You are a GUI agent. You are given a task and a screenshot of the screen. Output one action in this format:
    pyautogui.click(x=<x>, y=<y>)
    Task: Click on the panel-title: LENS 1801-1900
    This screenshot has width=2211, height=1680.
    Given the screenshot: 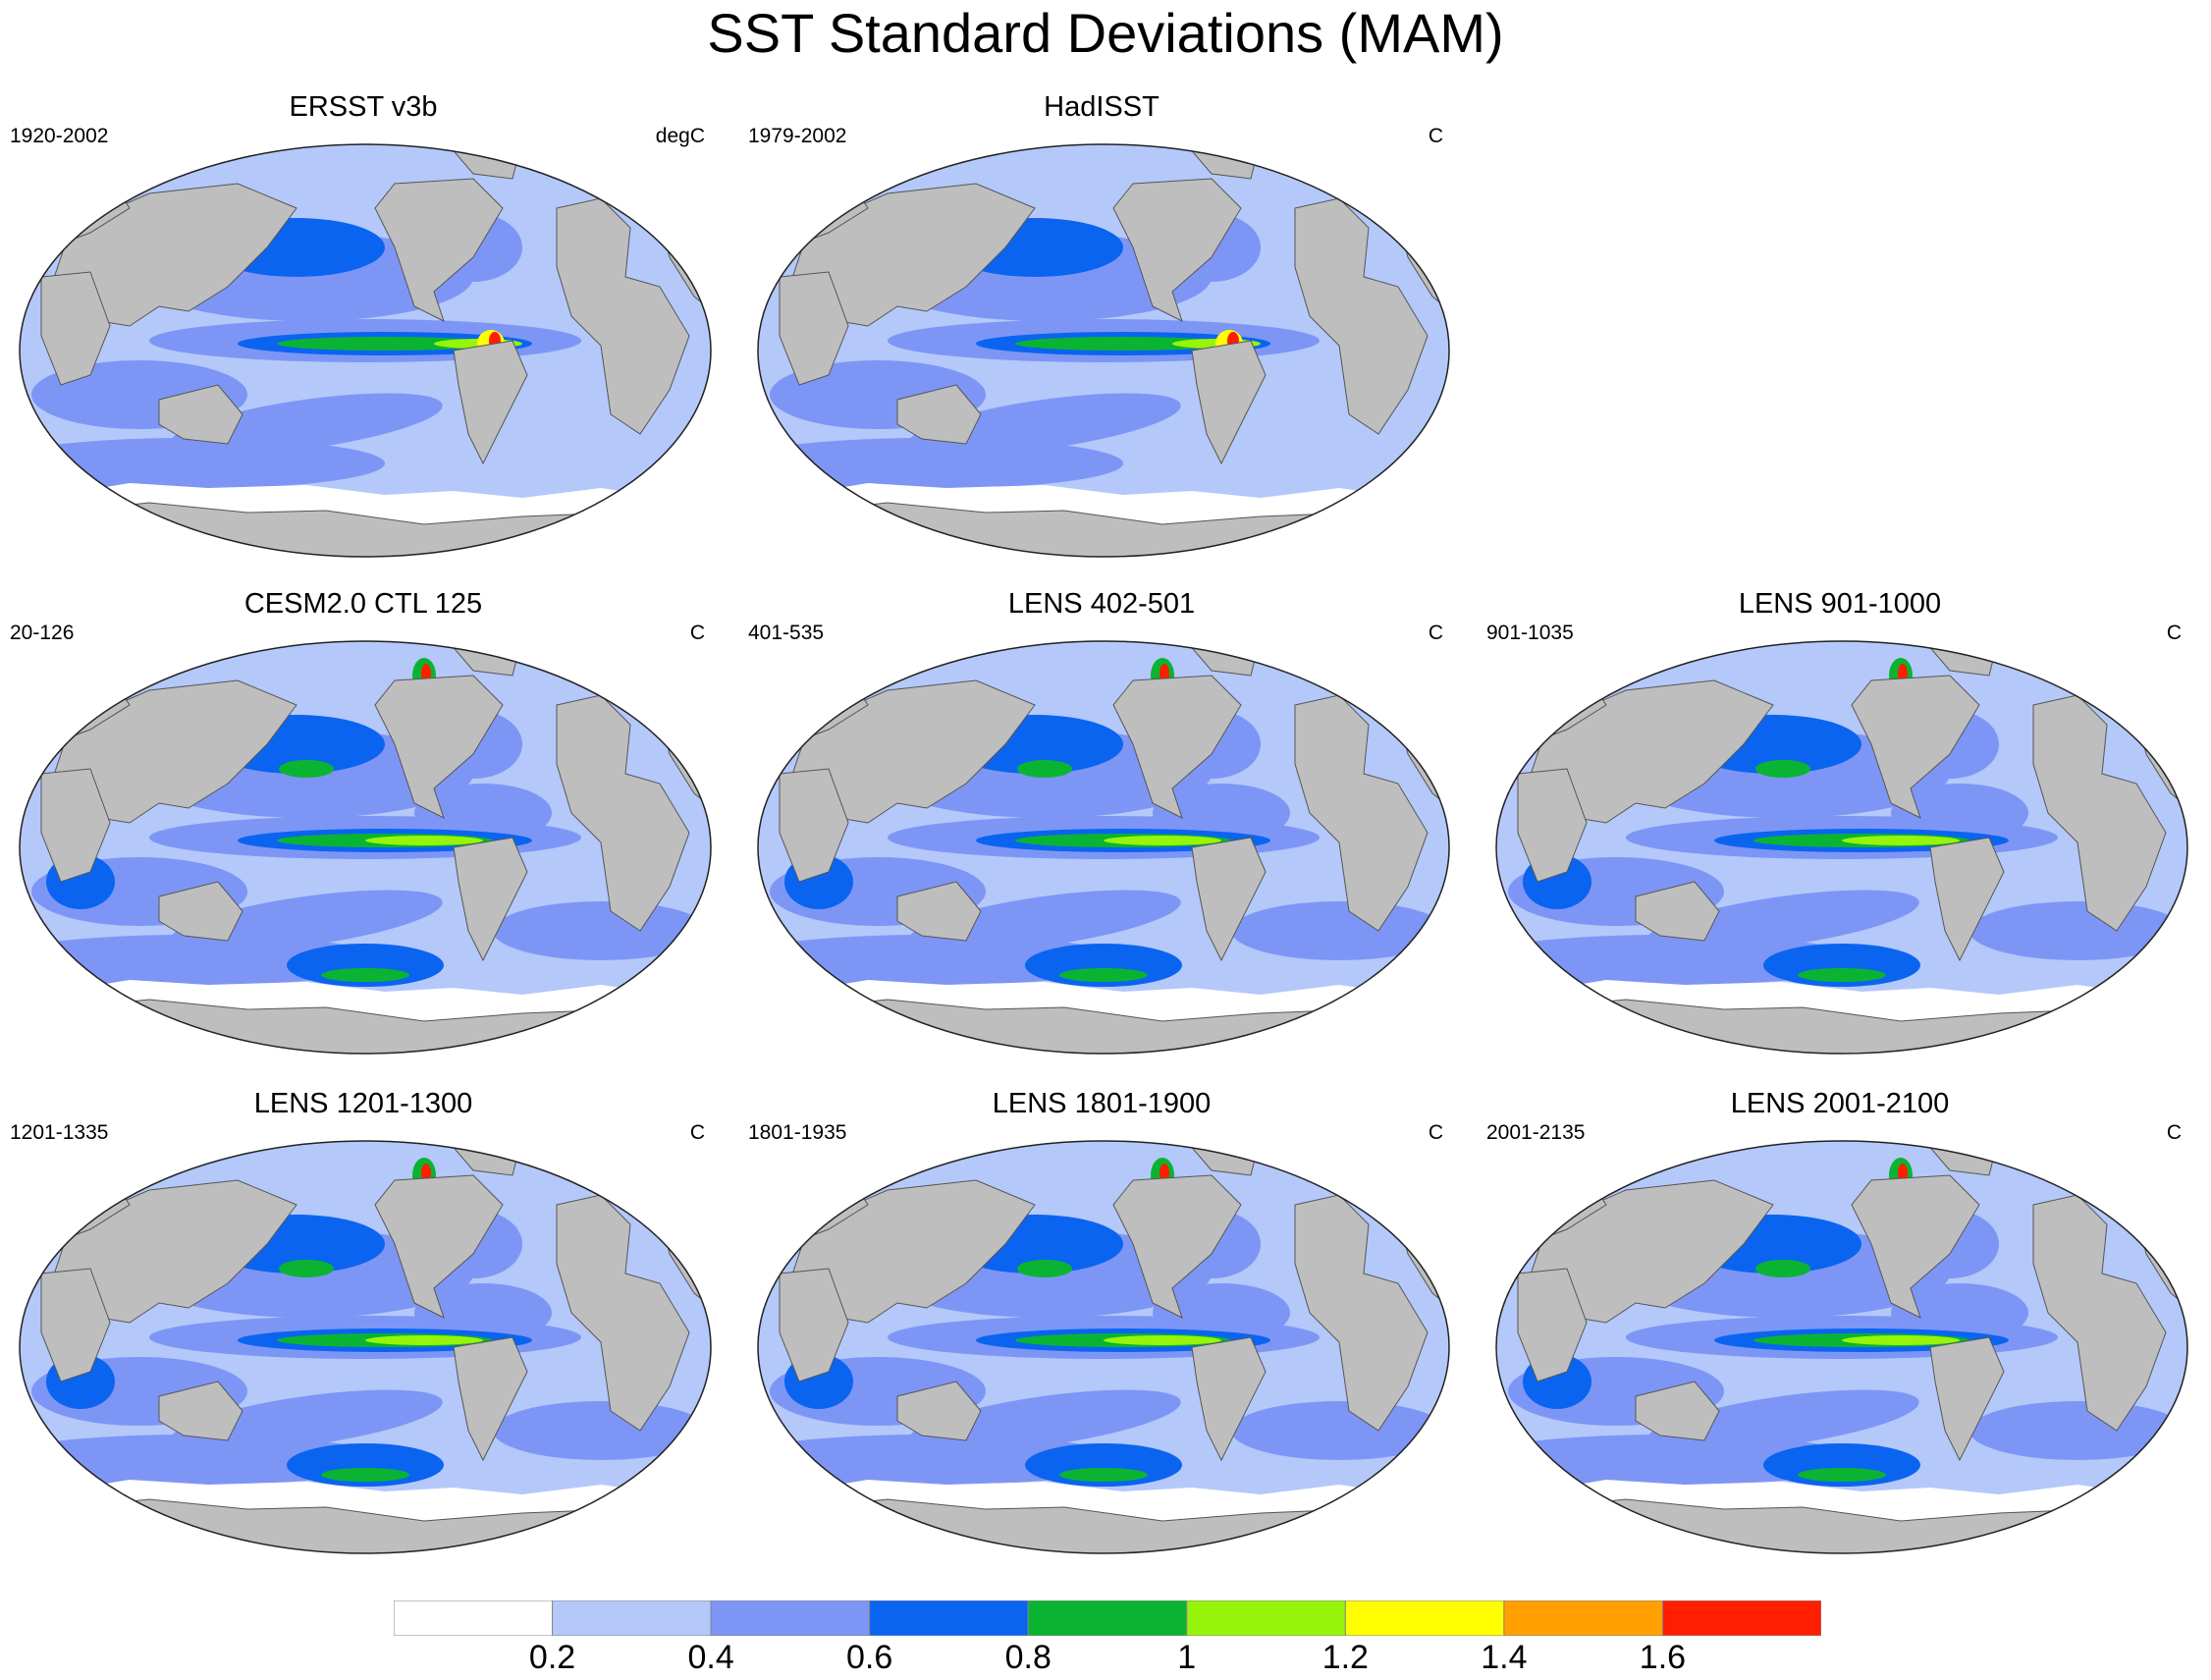 What is the action you would take?
    pyautogui.click(x=1102, y=1103)
    